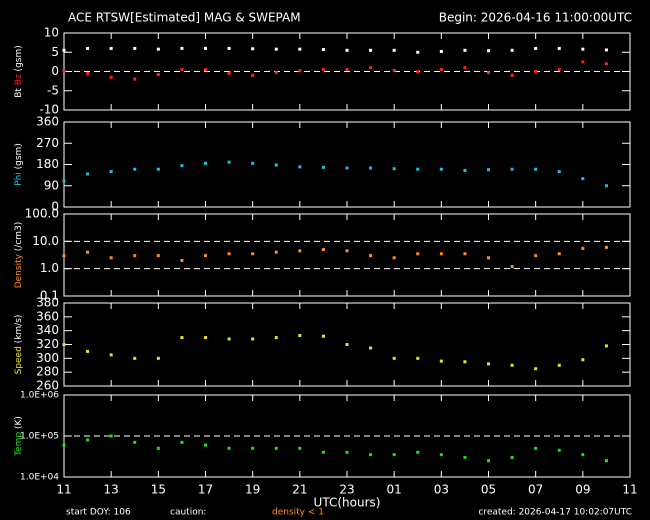  I want to click on y-tick-label: 1.0, so click(49, 268).